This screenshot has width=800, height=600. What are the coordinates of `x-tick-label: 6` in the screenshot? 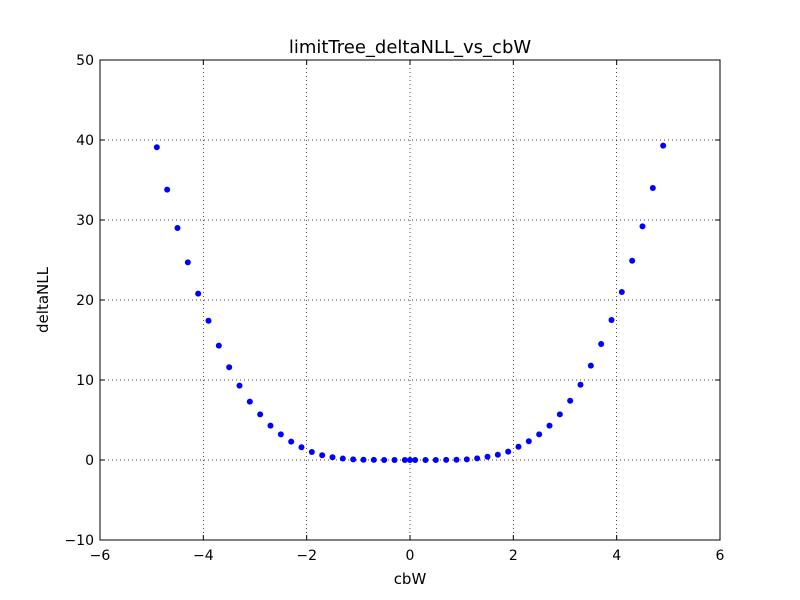 It's located at (720, 556).